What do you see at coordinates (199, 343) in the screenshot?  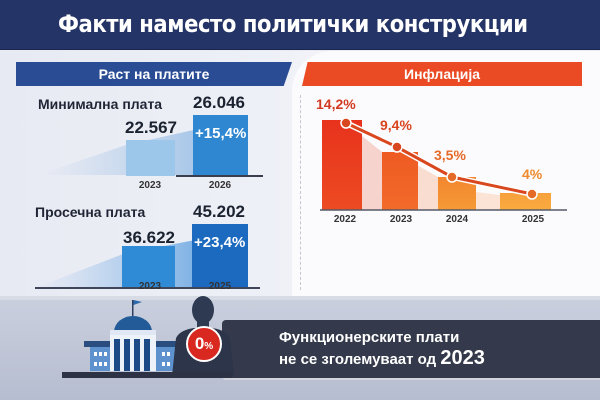 I see `zero-percent-value: 0` at bounding box center [199, 343].